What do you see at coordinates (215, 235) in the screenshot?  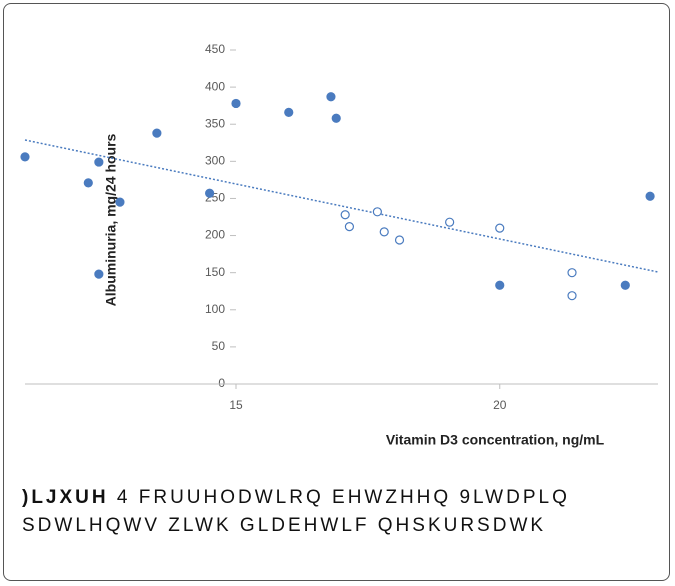 I see `y-tick-label: 200` at bounding box center [215, 235].